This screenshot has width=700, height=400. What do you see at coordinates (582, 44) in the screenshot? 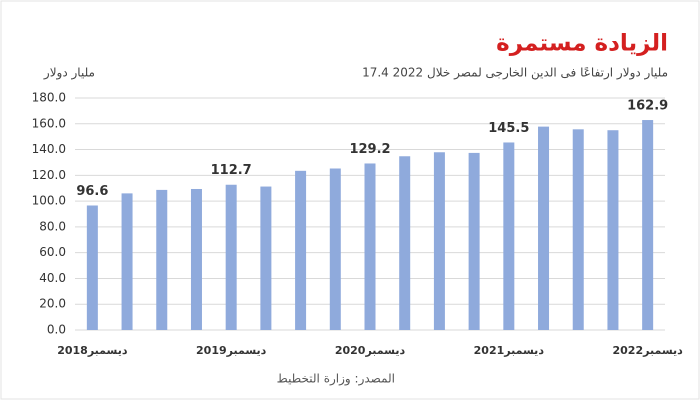
I see `chart-title: الزيادة مستمرة` at bounding box center [582, 44].